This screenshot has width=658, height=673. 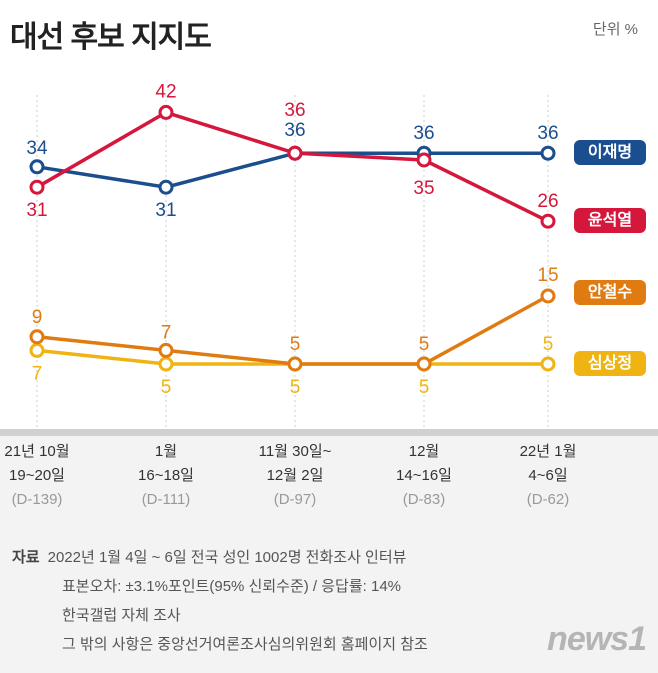 I want to click on x-tick-dday: (D-139), so click(x=37, y=499).